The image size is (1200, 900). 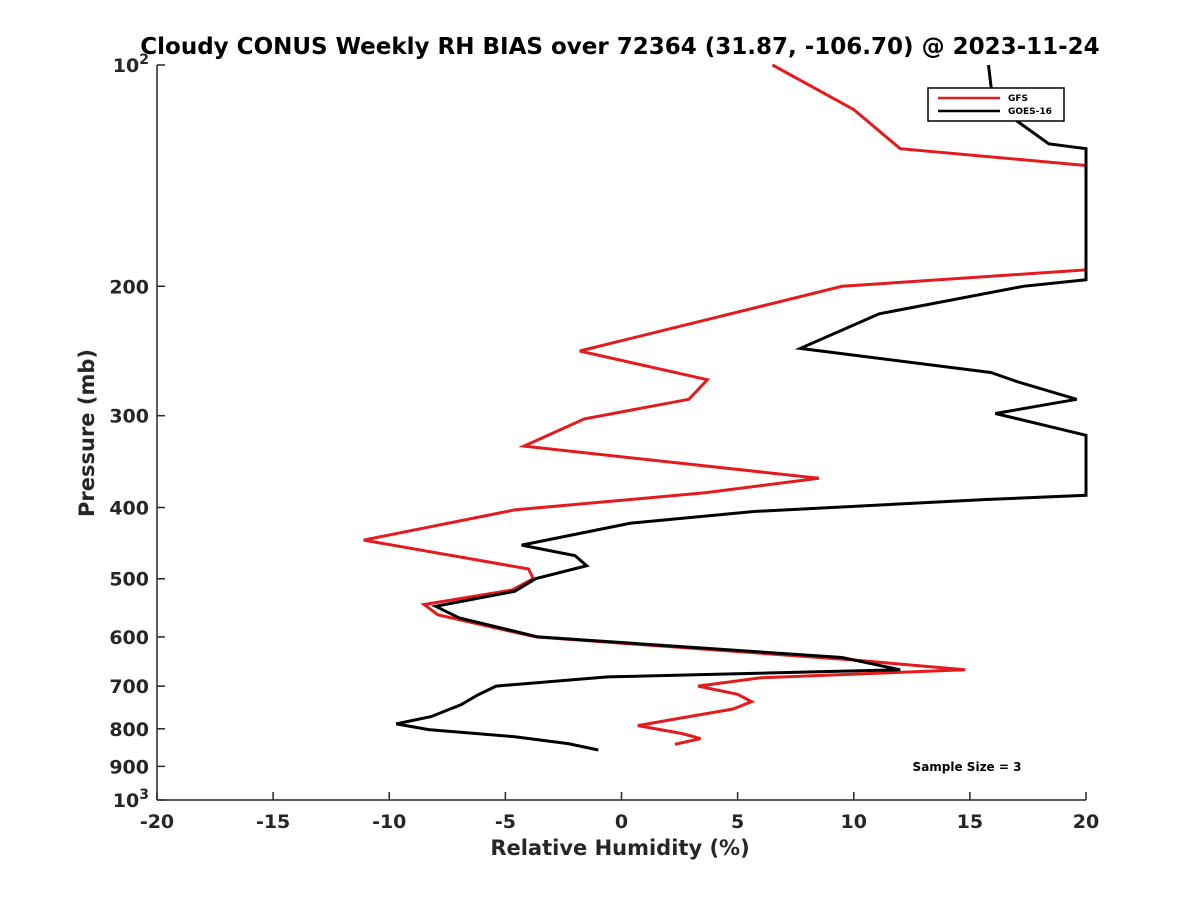 I want to click on y-tick-label: 10², so click(x=131, y=64).